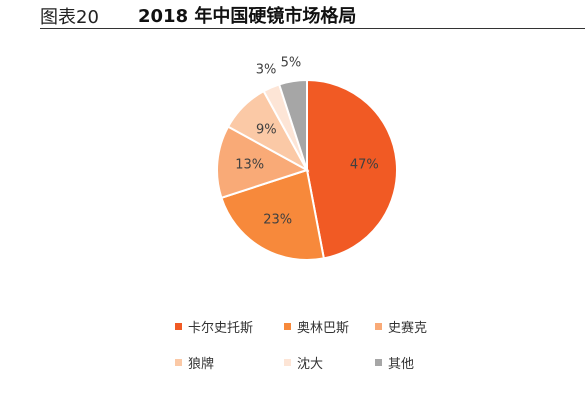 This screenshot has width=585, height=418. What do you see at coordinates (69, 17) in the screenshot?
I see `figure-label: 图表20` at bounding box center [69, 17].